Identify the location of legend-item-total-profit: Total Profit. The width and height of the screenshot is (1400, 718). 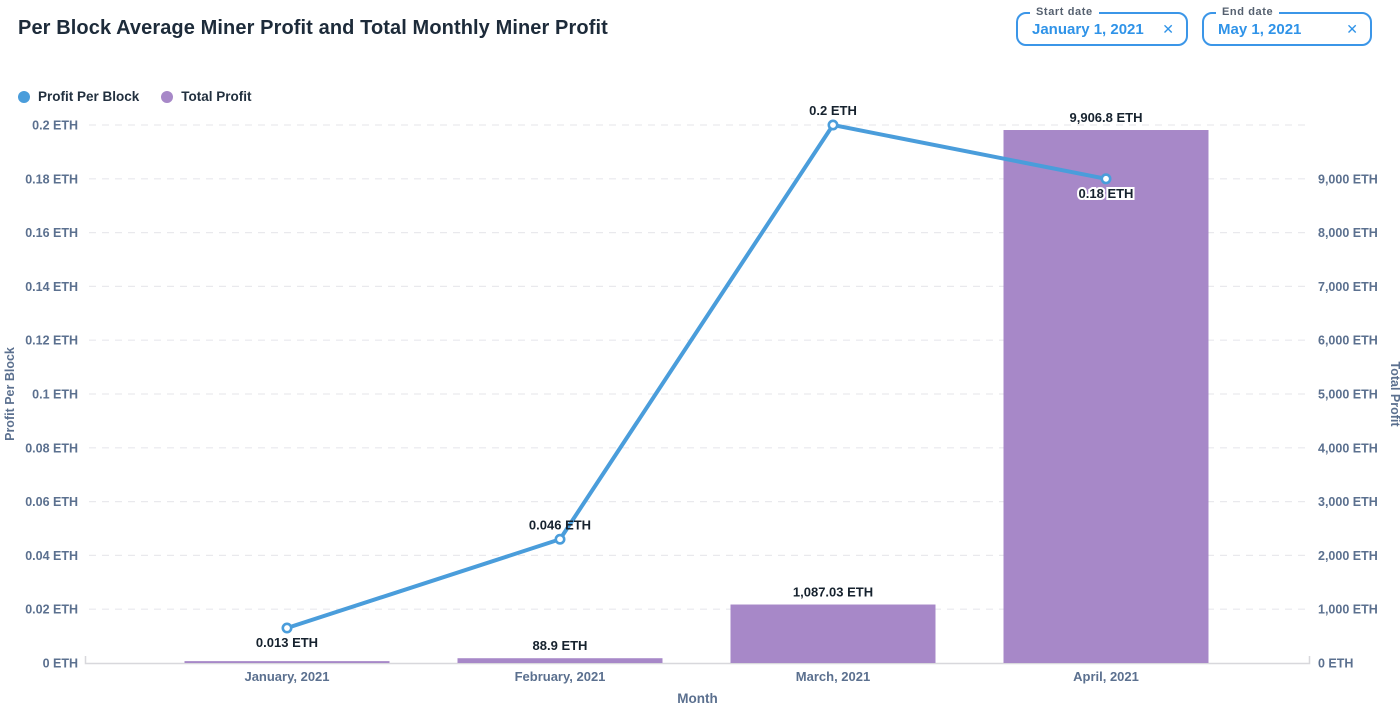
(206, 96).